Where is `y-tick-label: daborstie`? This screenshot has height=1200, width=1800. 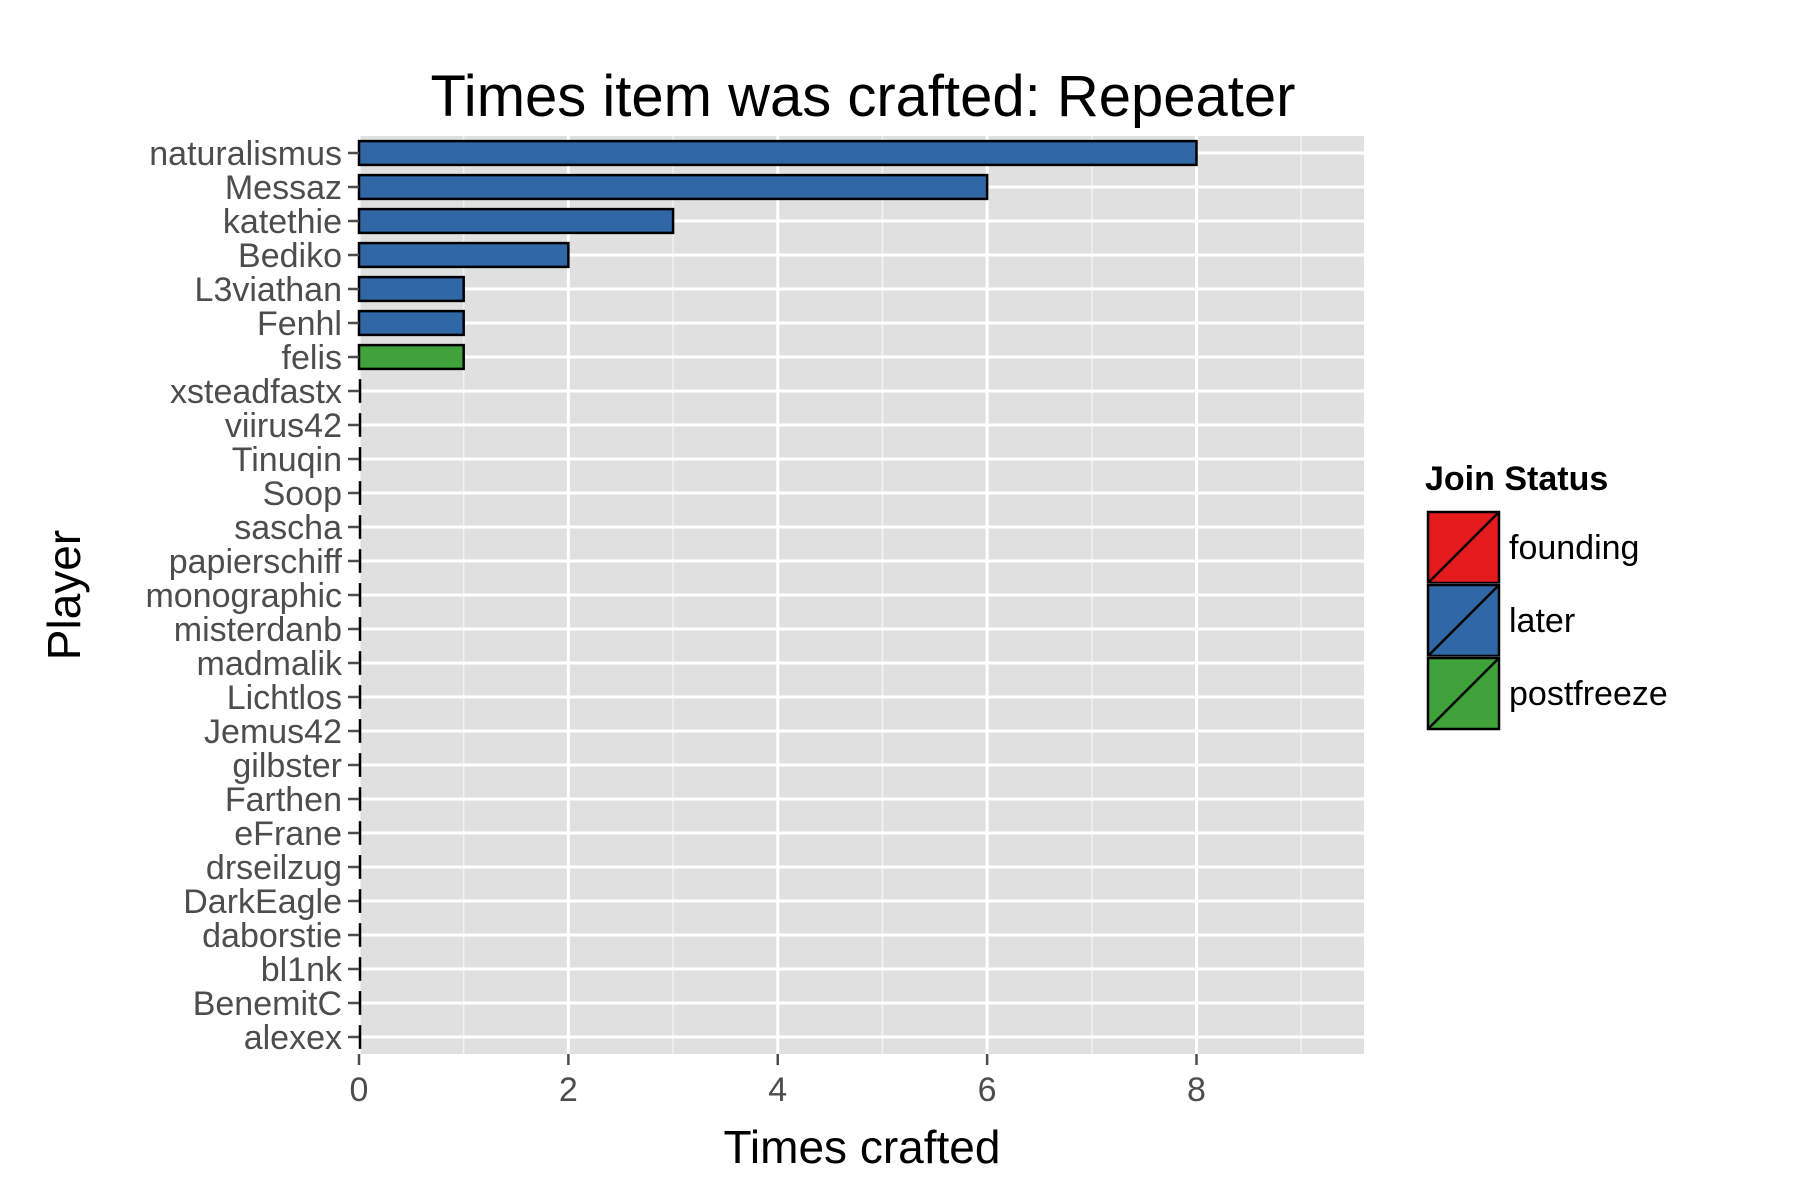
y-tick-label: daborstie is located at coordinates (272, 936).